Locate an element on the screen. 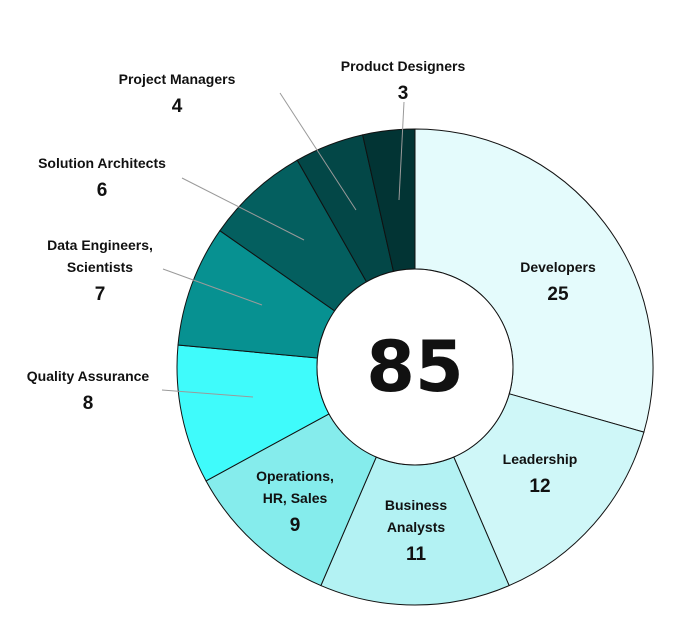  slice-value-product-designers: 3 is located at coordinates (403, 93).